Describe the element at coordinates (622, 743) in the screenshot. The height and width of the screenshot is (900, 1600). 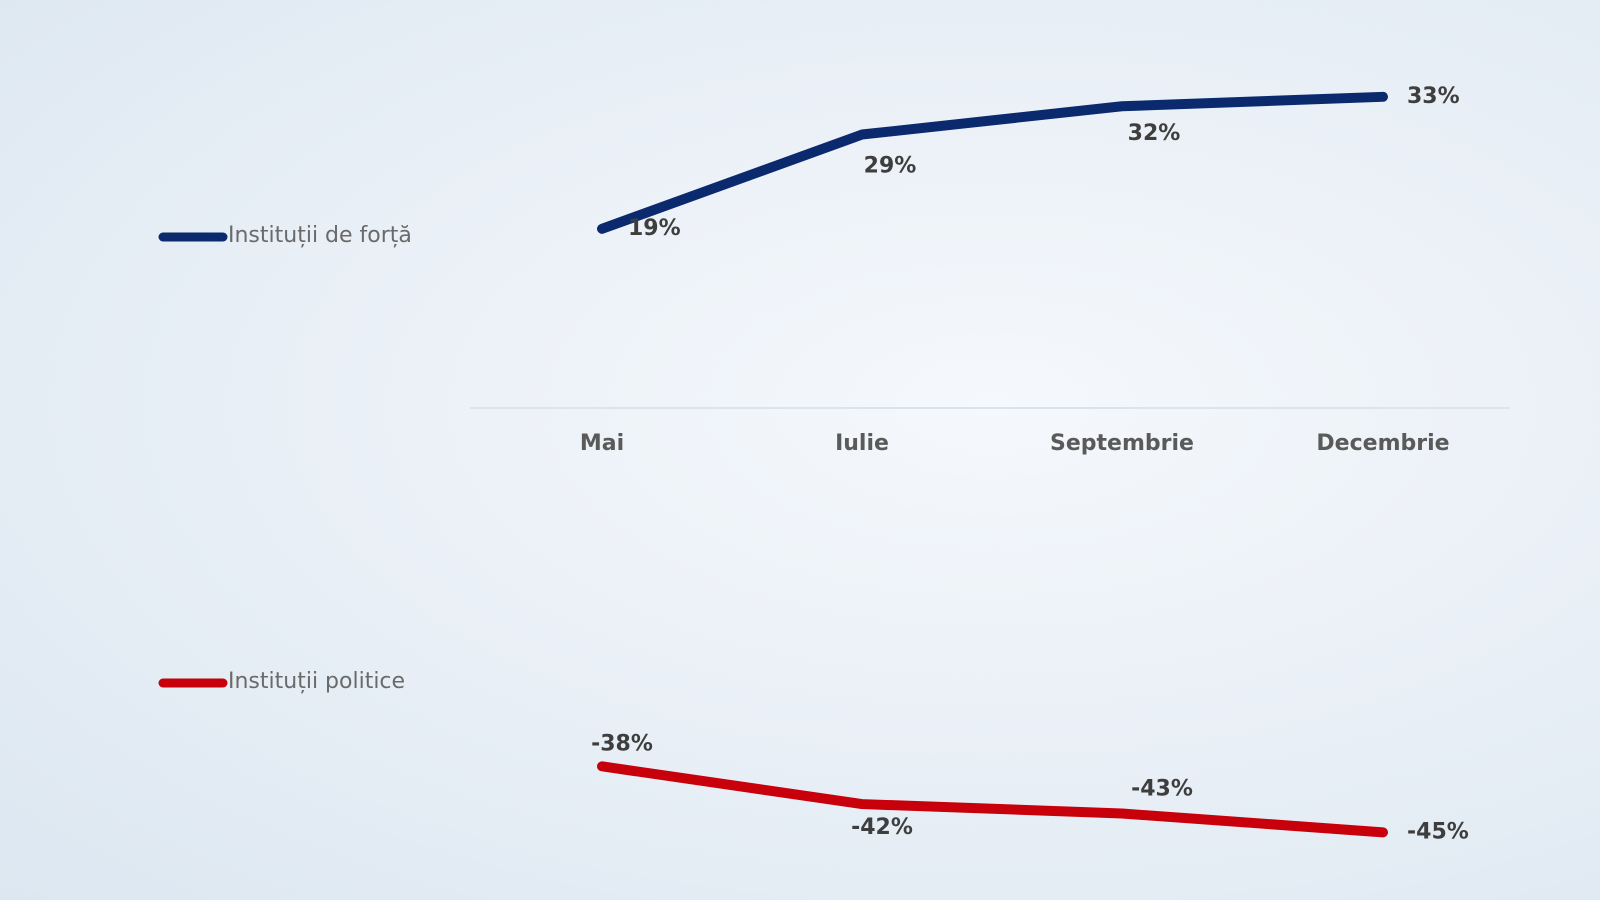
I see `data-label: -38%` at that location.